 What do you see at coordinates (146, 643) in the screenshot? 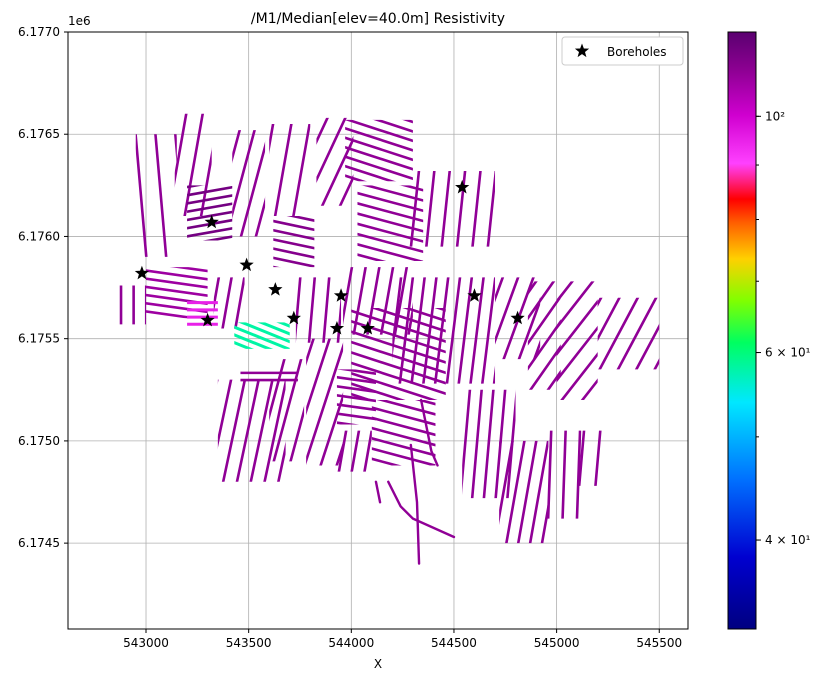
I see `x-tick-label: 543000` at bounding box center [146, 643].